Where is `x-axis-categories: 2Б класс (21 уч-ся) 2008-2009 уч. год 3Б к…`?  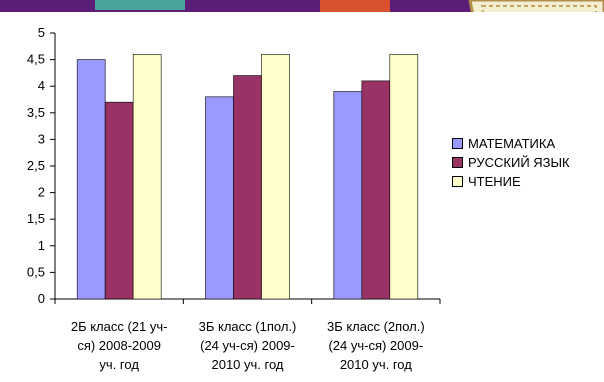 x-axis-categories: 2Б класс (21 уч-ся) 2008-2009 уч. год 3Б к… is located at coordinates (248, 345).